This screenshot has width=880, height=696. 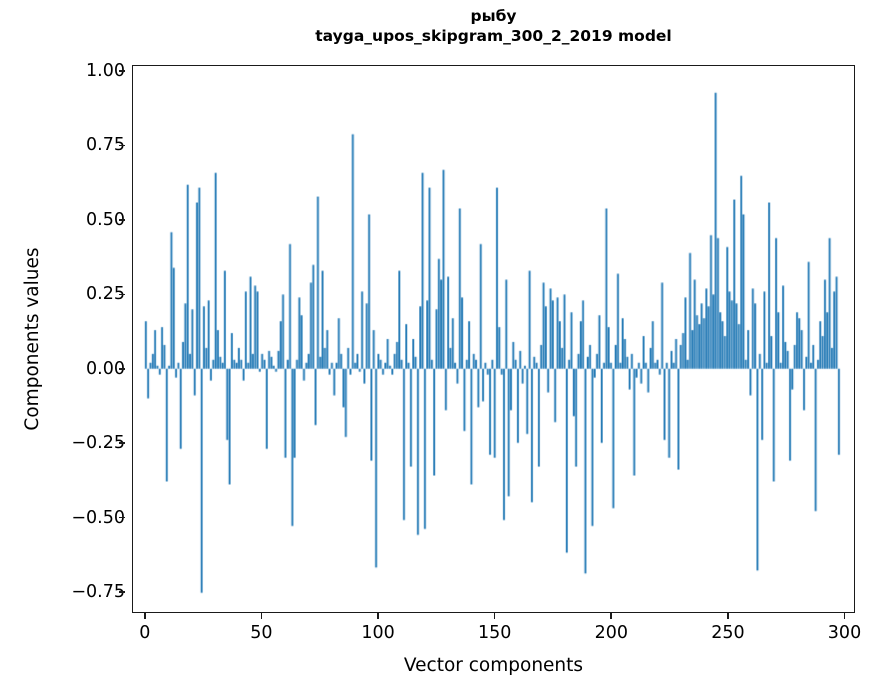 I want to click on x-tick-label: 0, so click(x=145, y=633).